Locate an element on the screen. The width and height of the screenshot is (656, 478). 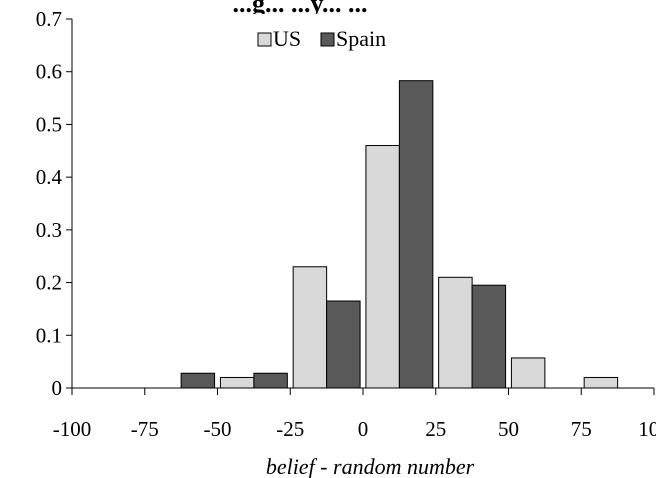
y-tick-label: 0.3 is located at coordinates (49, 230).